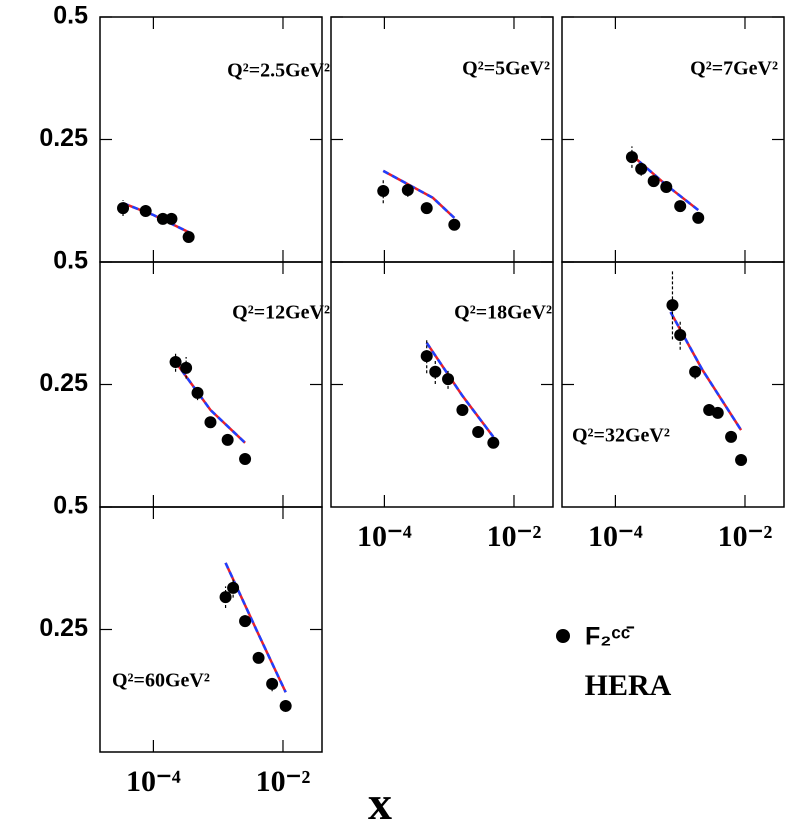 The height and width of the screenshot is (831, 785). What do you see at coordinates (278, 71) in the screenshot?
I see `panel-label: Q²=2.5GeV²` at bounding box center [278, 71].